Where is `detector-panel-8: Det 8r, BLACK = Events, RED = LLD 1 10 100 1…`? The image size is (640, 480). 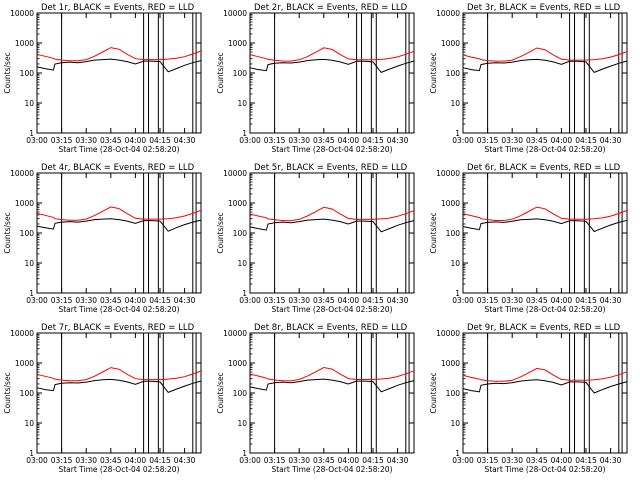
detector-panel-8: Det 8r, BLACK = Events, RED = LLD 1 10 100 1… is located at coordinates (315, 398).